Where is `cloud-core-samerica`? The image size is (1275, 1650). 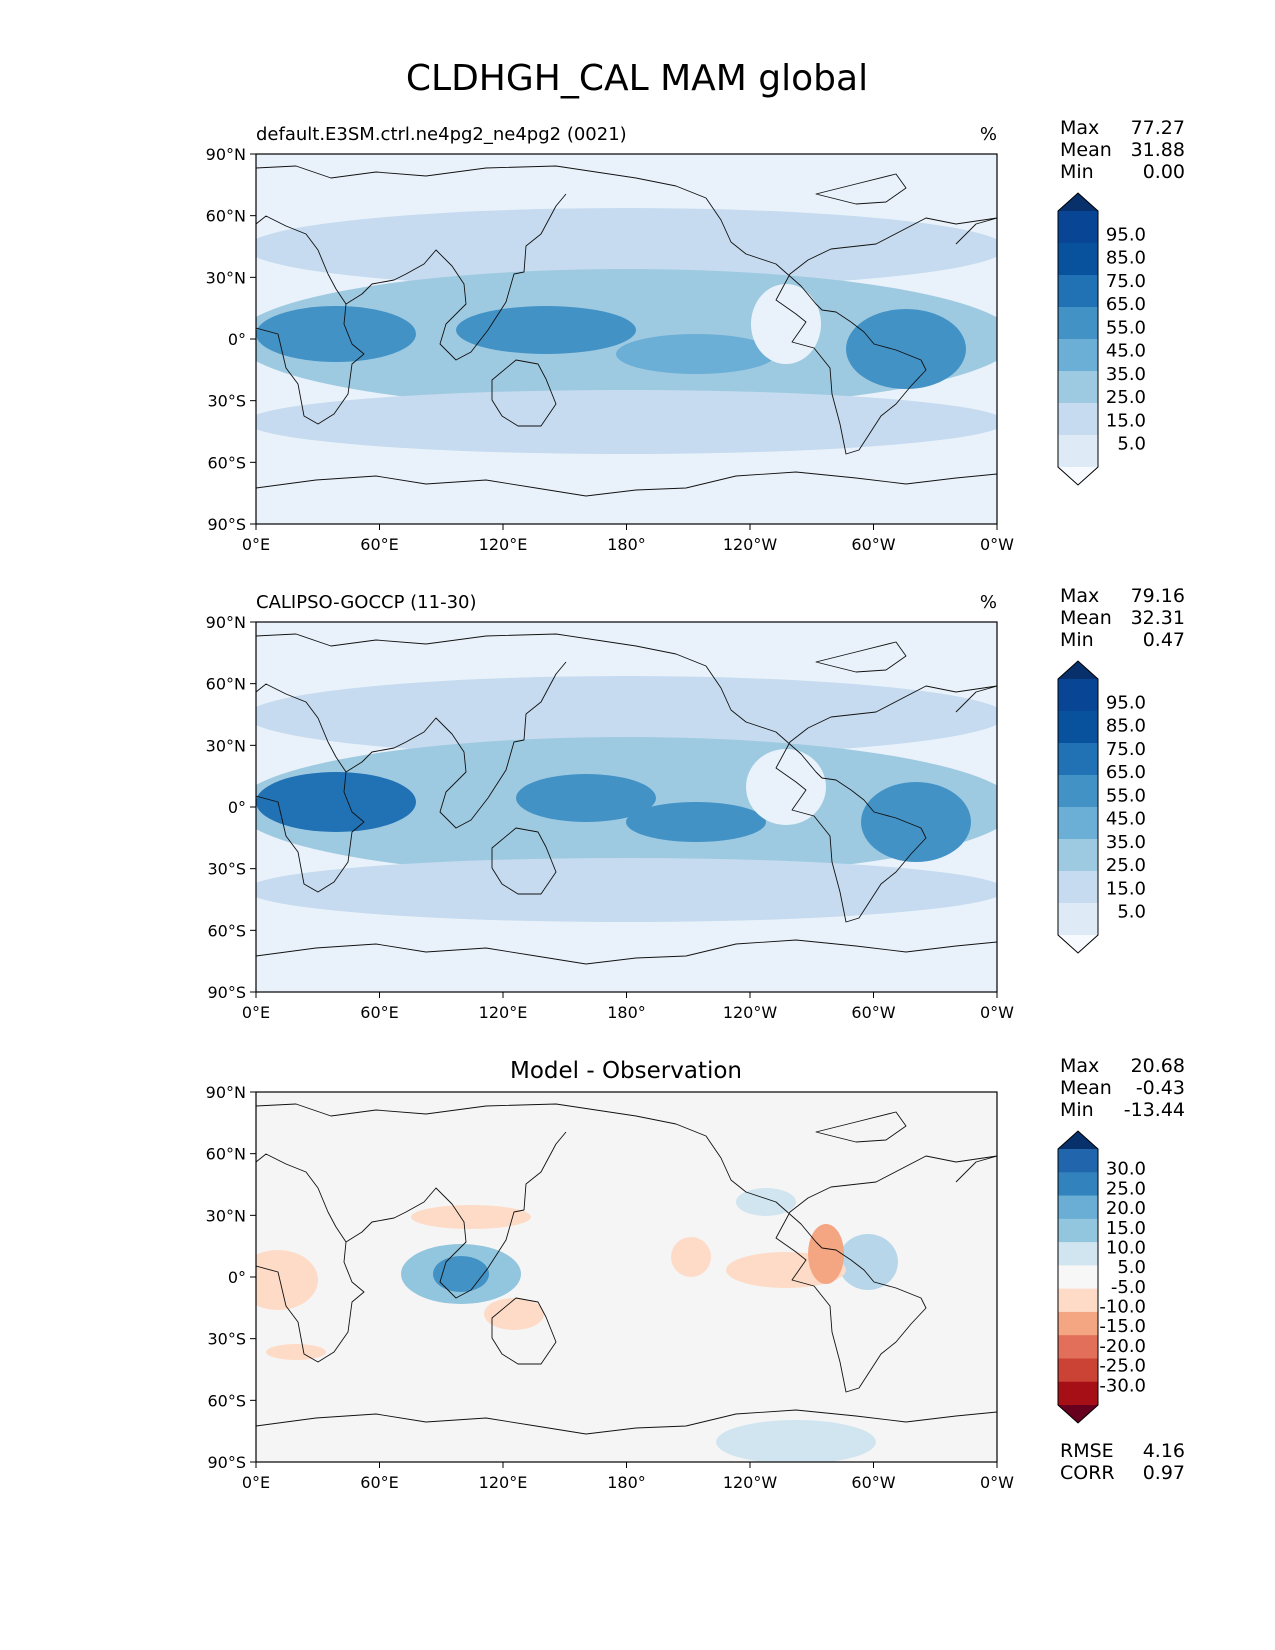
cloud-core-samerica is located at coordinates (906, 349).